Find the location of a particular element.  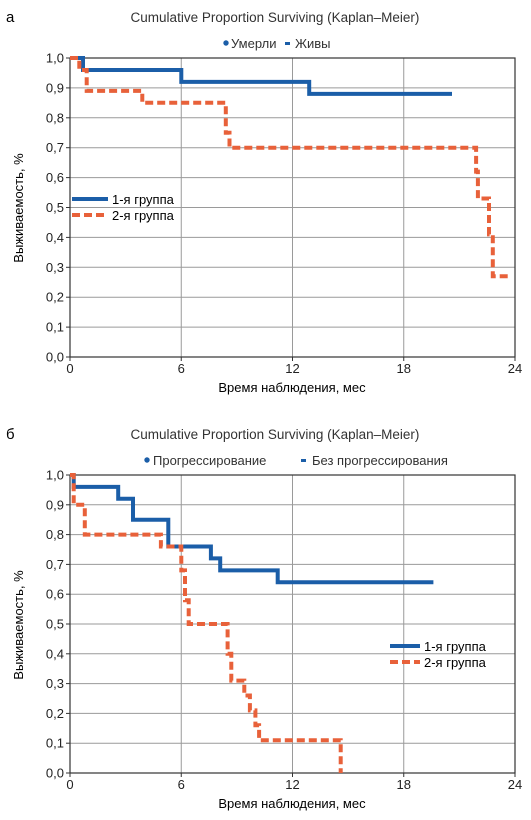

top-legend-filled-label: Умерли is located at coordinates (253, 43).